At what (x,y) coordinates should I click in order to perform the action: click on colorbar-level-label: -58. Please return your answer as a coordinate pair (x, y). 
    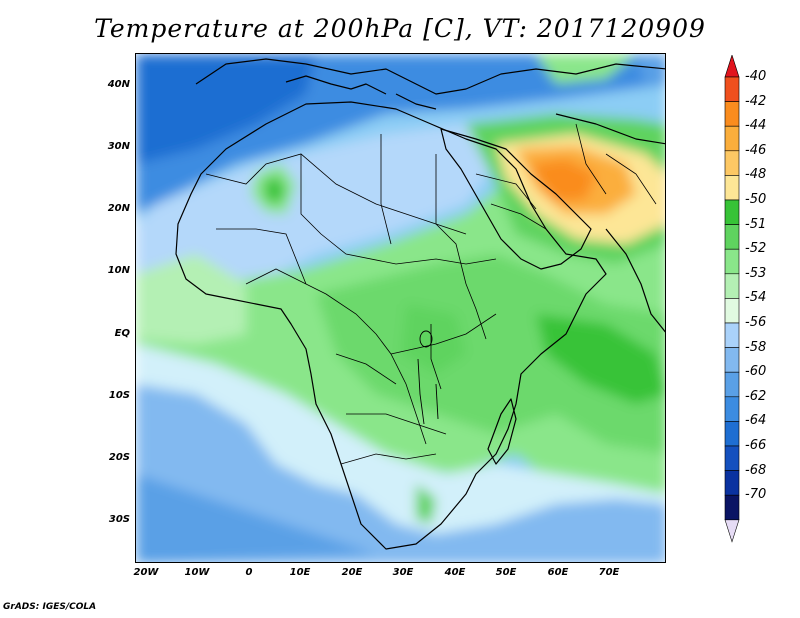
    Looking at the image, I should click on (756, 347).